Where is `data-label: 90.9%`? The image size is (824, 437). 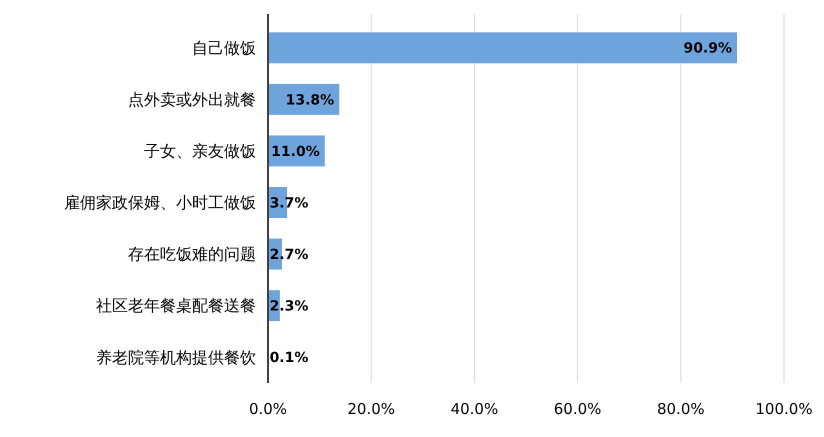
data-label: 90.9% is located at coordinates (707, 48).